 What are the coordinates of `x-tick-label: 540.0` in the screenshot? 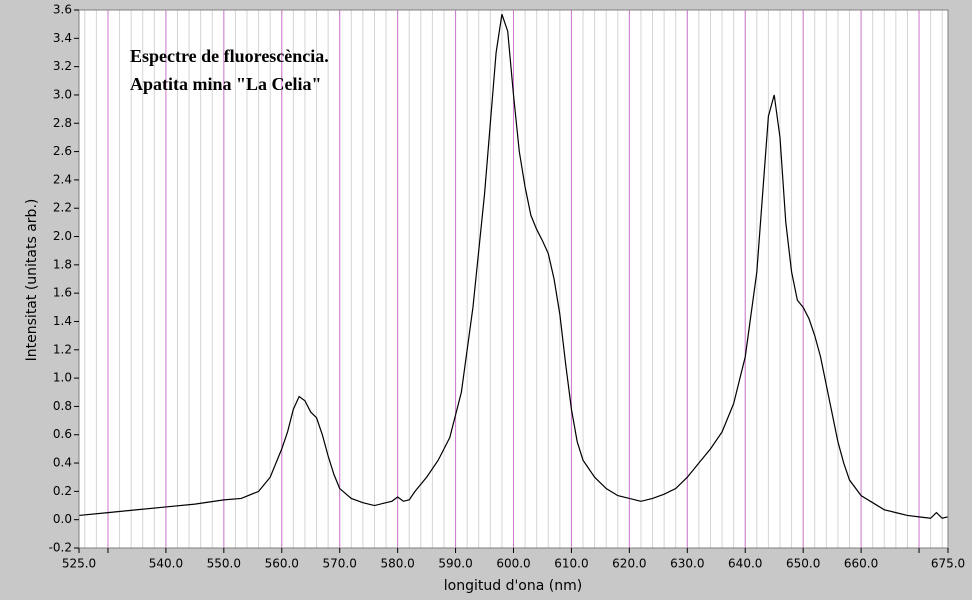 It's located at (166, 564).